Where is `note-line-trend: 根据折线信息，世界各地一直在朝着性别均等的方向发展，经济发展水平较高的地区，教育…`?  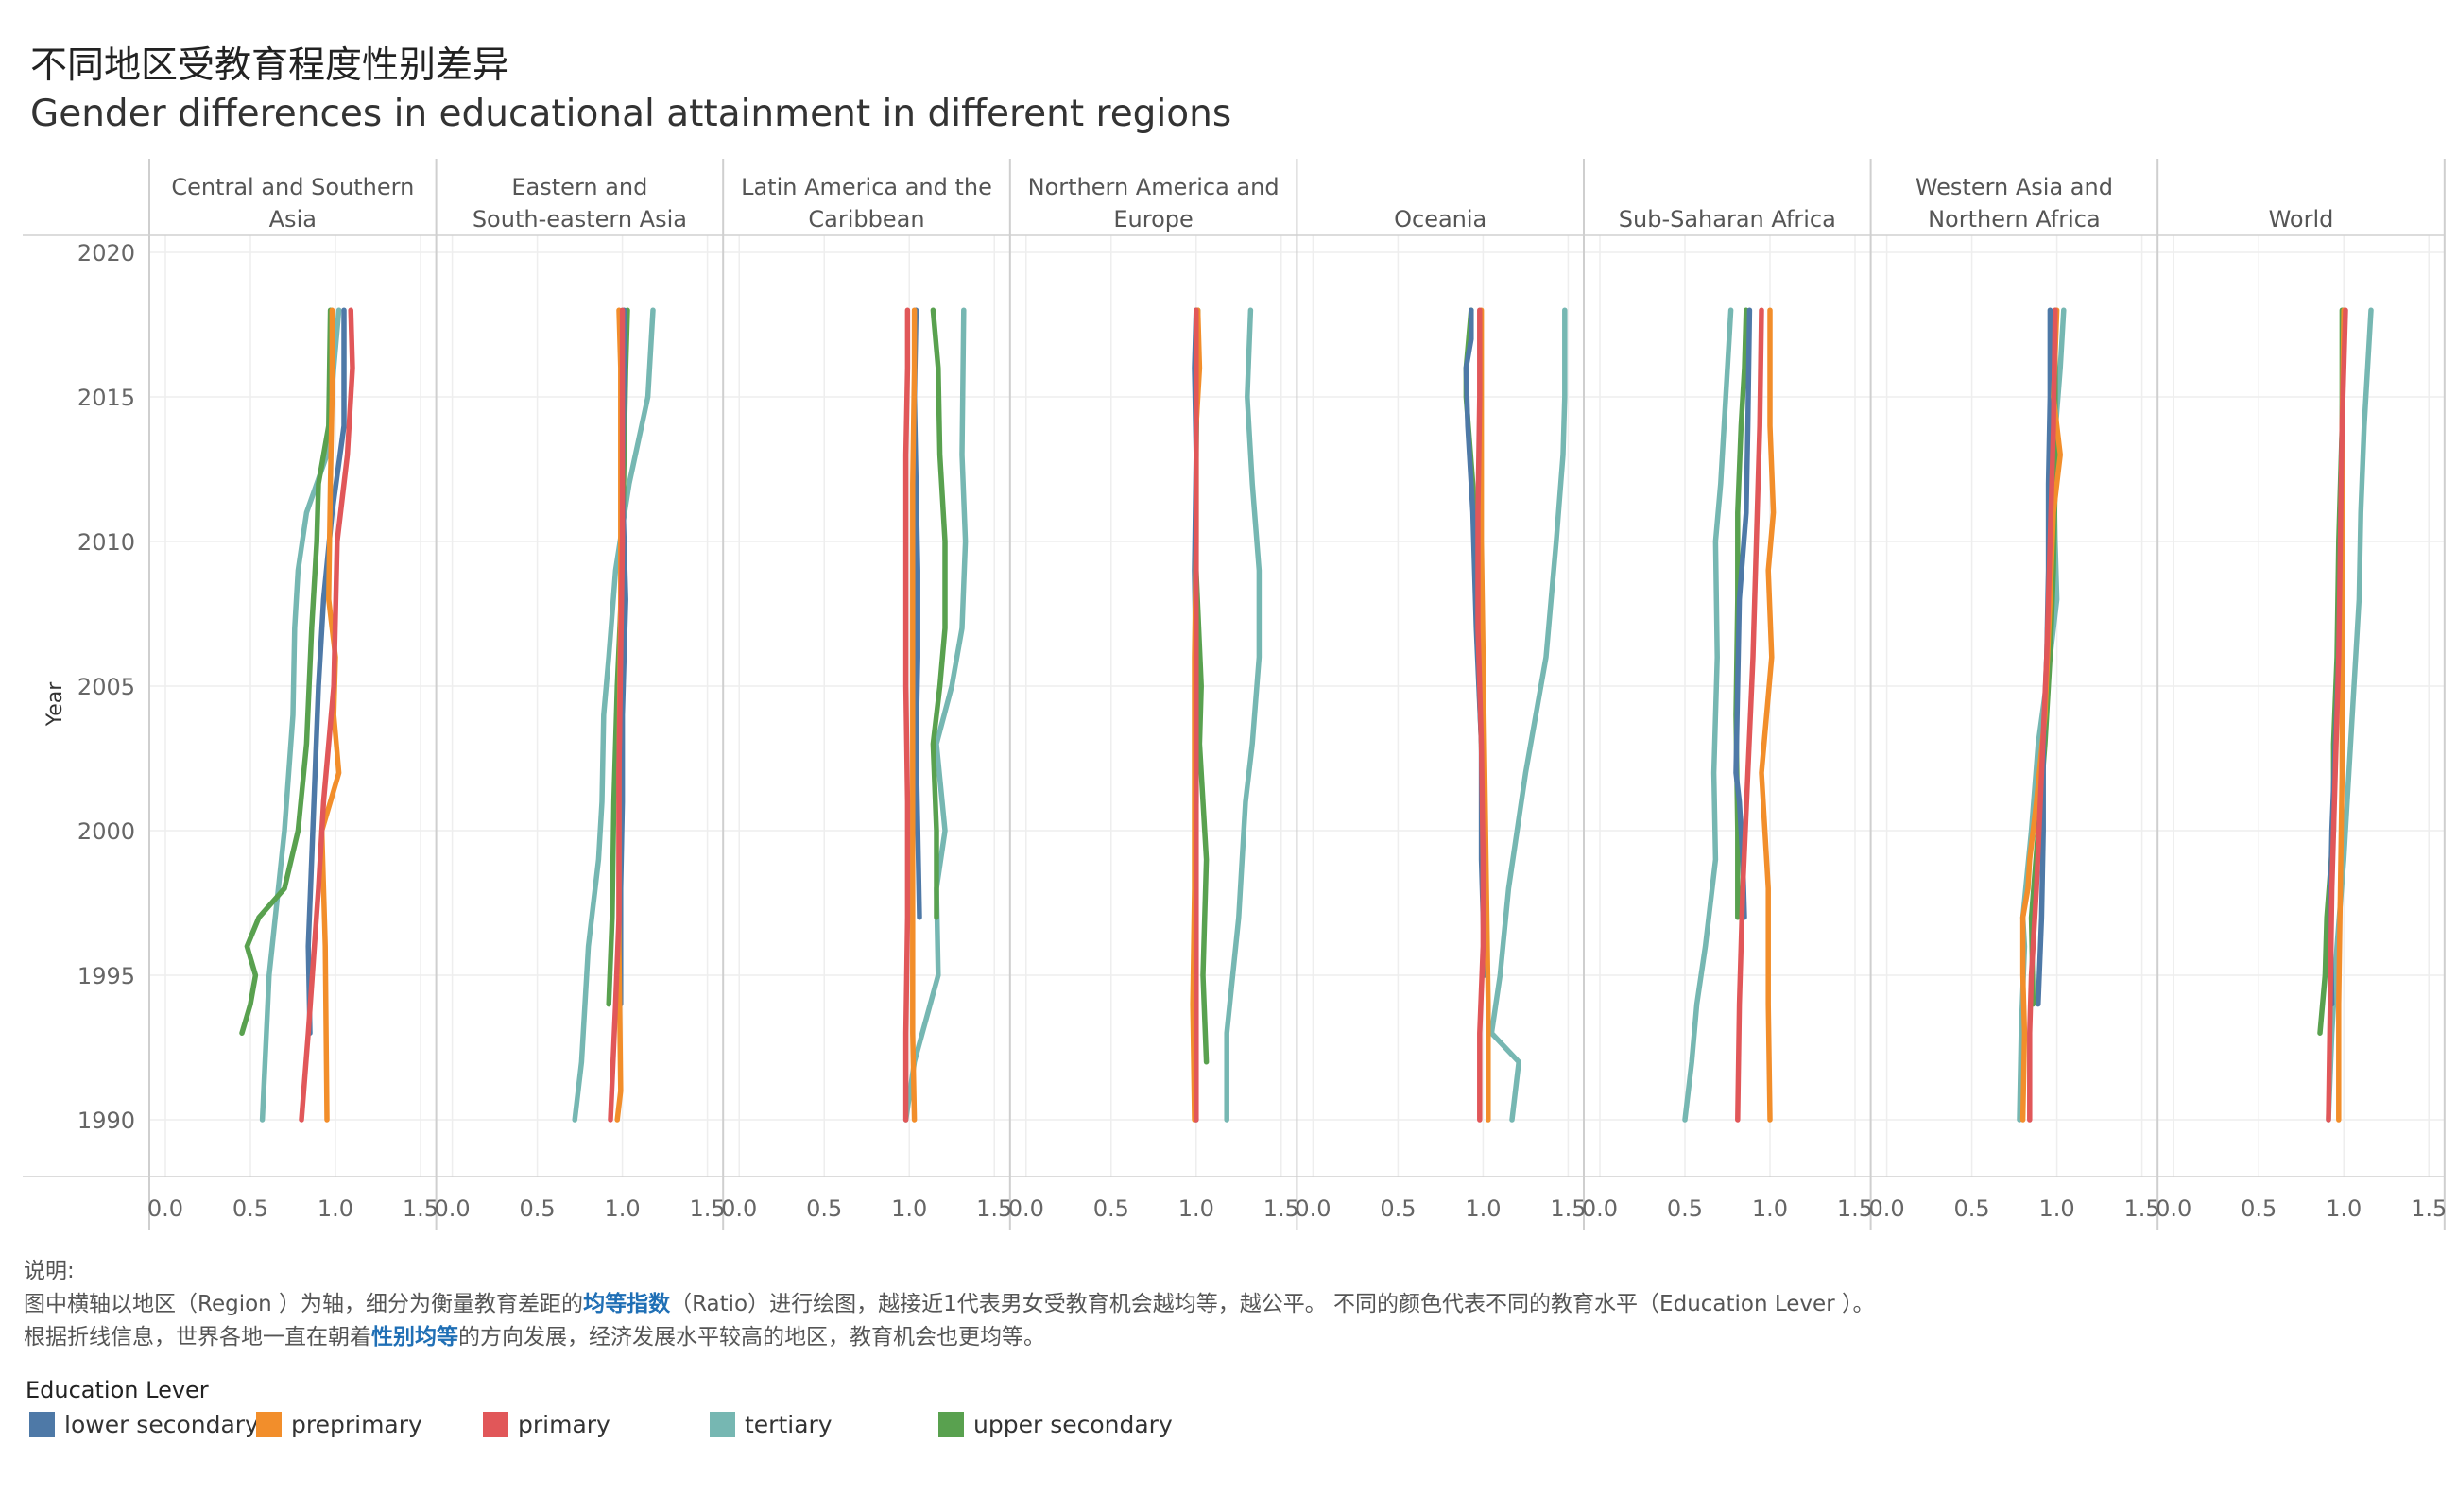 note-line-trend: 根据折线信息，世界各地一直在朝着性别均等的方向发展，经济发展水平较高的地区，教育… is located at coordinates (534, 1334).